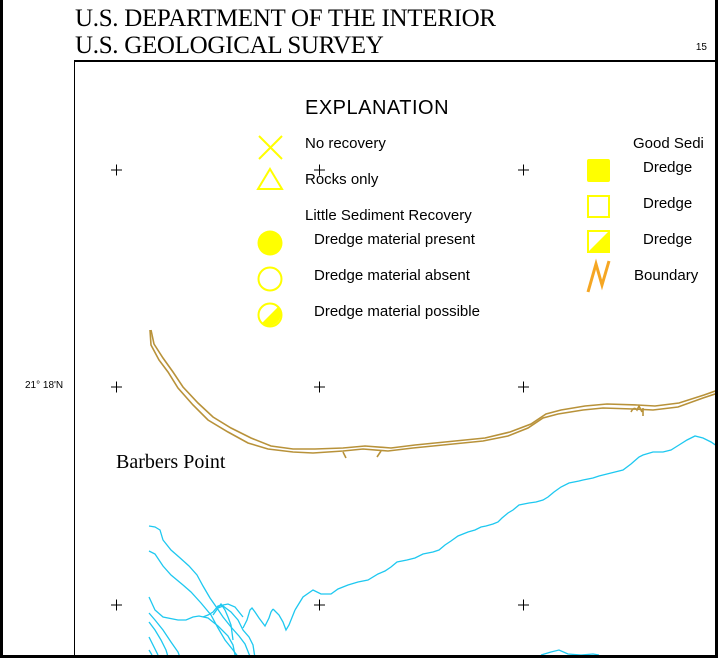  I want to click on open-circle-icon, so click(270, 279).